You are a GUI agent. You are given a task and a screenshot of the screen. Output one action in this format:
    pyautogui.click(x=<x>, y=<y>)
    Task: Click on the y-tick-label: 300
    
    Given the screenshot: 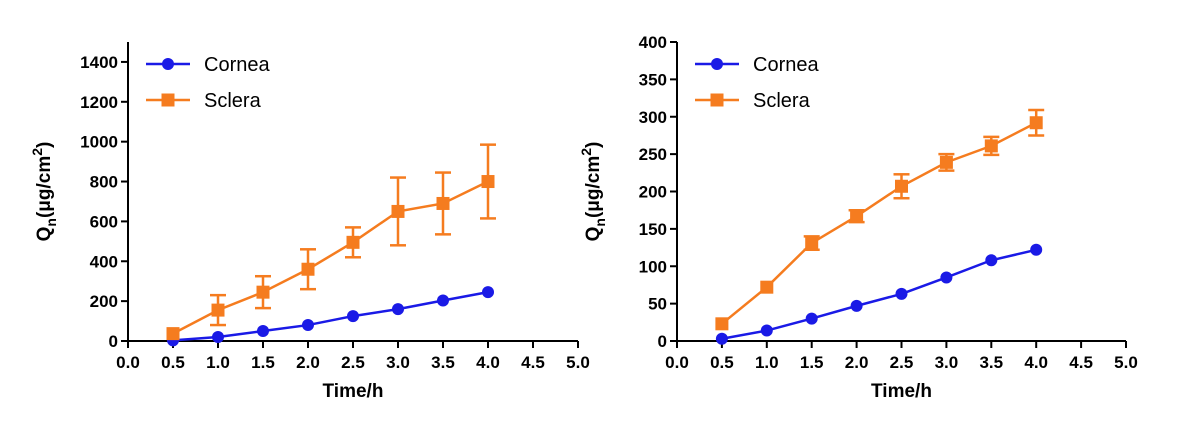 What is the action you would take?
    pyautogui.click(x=653, y=117)
    